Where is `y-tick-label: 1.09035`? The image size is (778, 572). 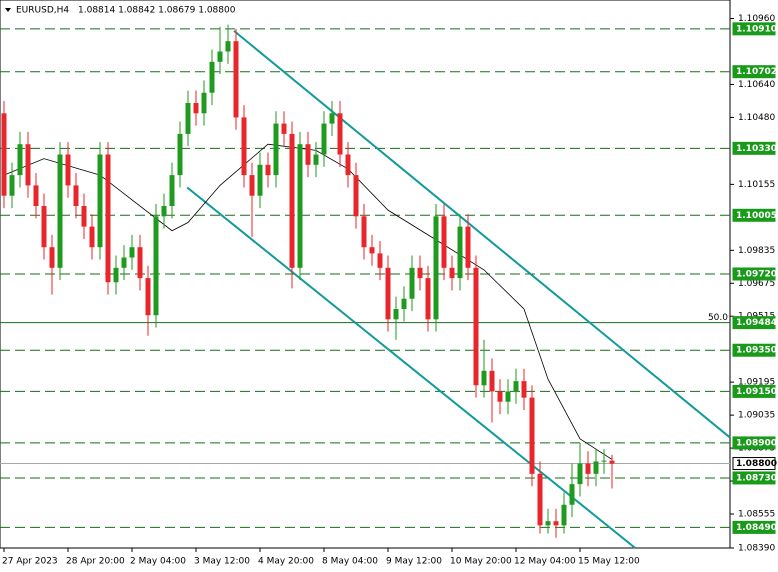
y-tick-label: 1.09035 is located at coordinates (756, 416).